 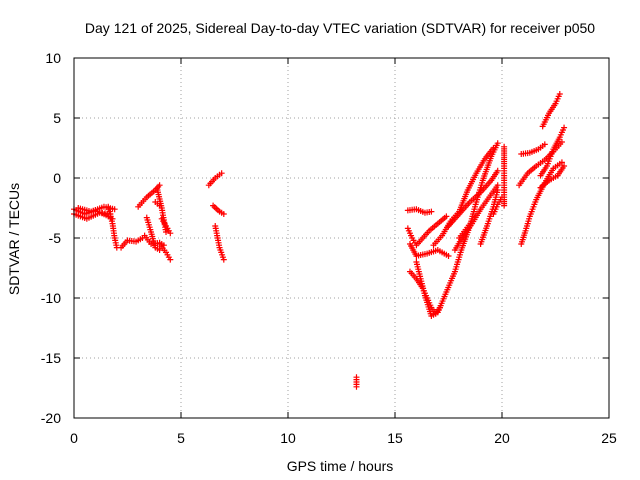 I want to click on x-tick-label: 15, so click(x=395, y=438).